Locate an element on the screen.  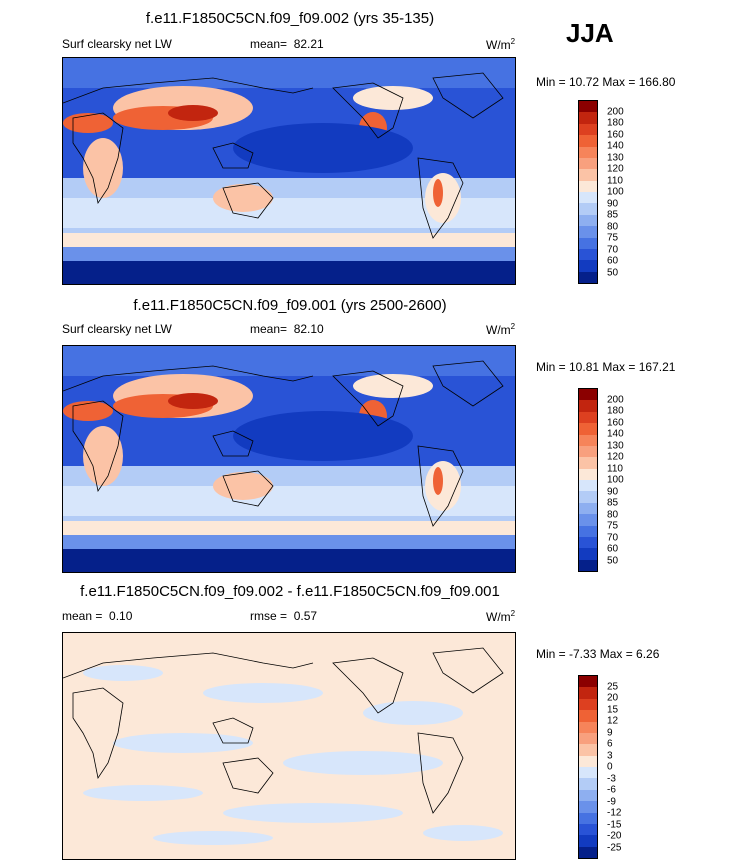
colorbar-tick-label: 20 is located at coordinates (613, 698).